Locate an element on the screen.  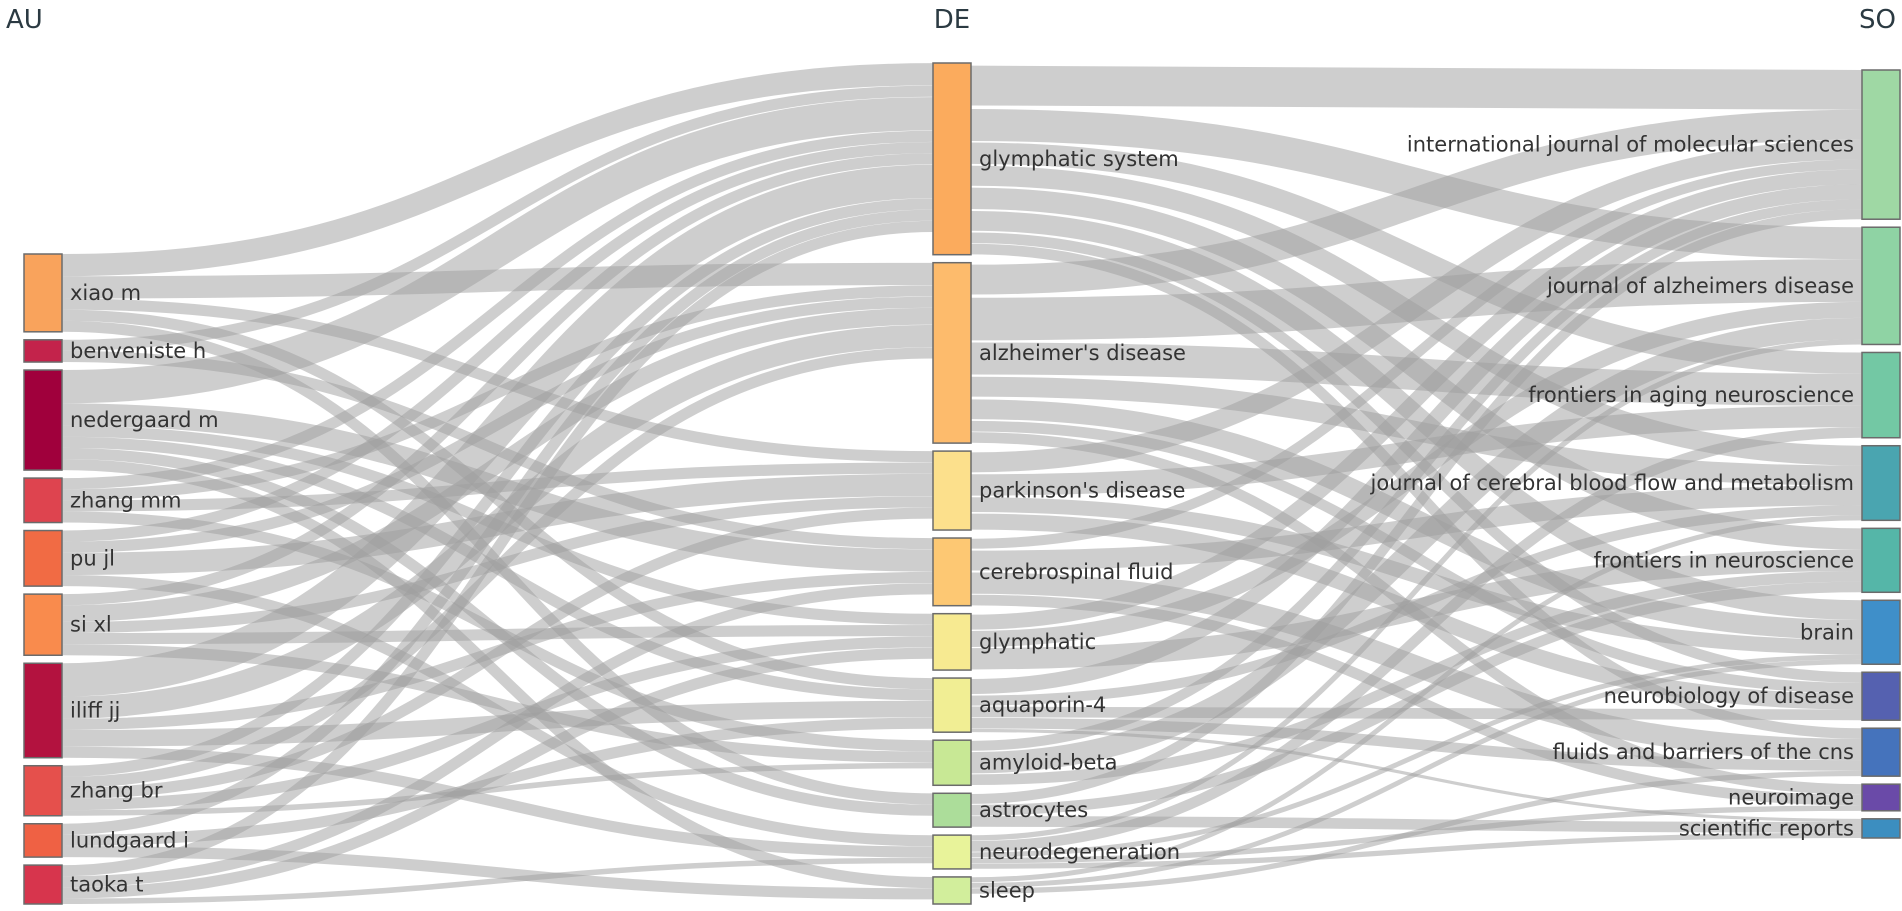
link-zhang_br-to-parkinsons_disease is located at coordinates (497, 653).